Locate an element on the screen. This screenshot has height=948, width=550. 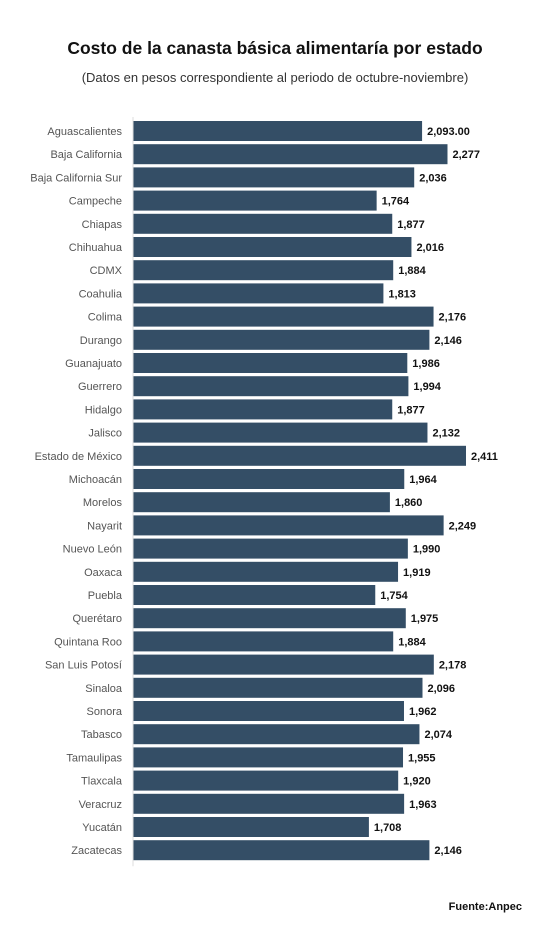
category-label: CDMX is located at coordinates (106, 271).